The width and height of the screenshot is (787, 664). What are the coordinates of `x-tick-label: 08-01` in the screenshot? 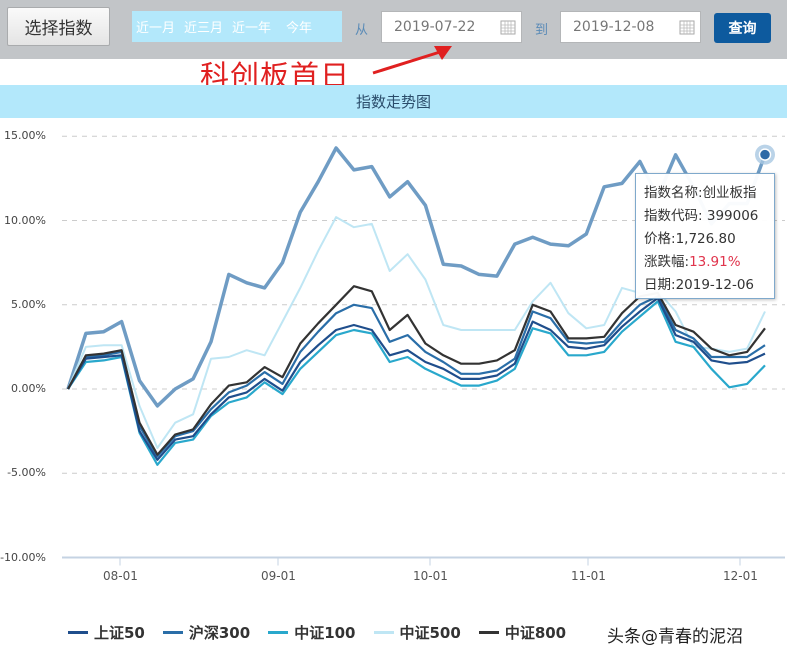 It's located at (120, 576).